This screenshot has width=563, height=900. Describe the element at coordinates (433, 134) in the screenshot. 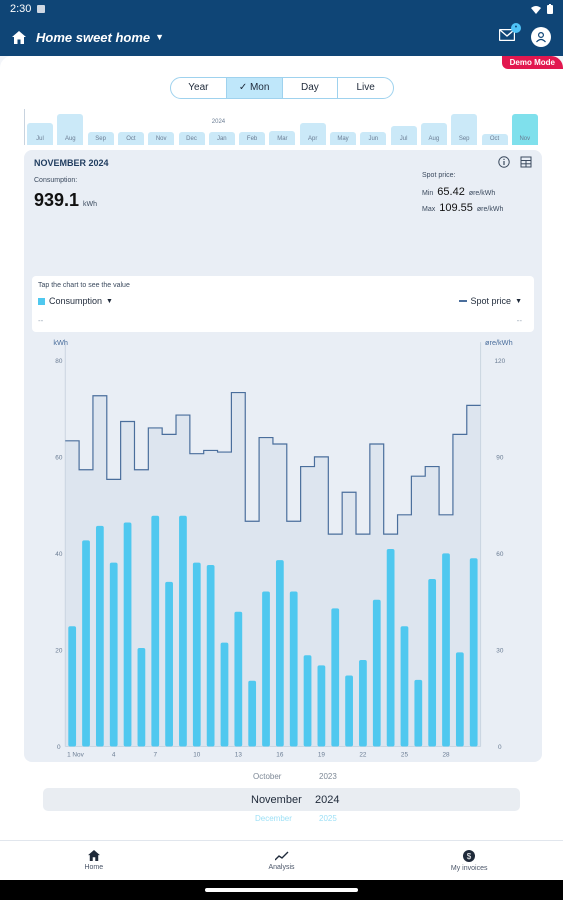

I see `month-strip-bar-13: Aug` at that location.